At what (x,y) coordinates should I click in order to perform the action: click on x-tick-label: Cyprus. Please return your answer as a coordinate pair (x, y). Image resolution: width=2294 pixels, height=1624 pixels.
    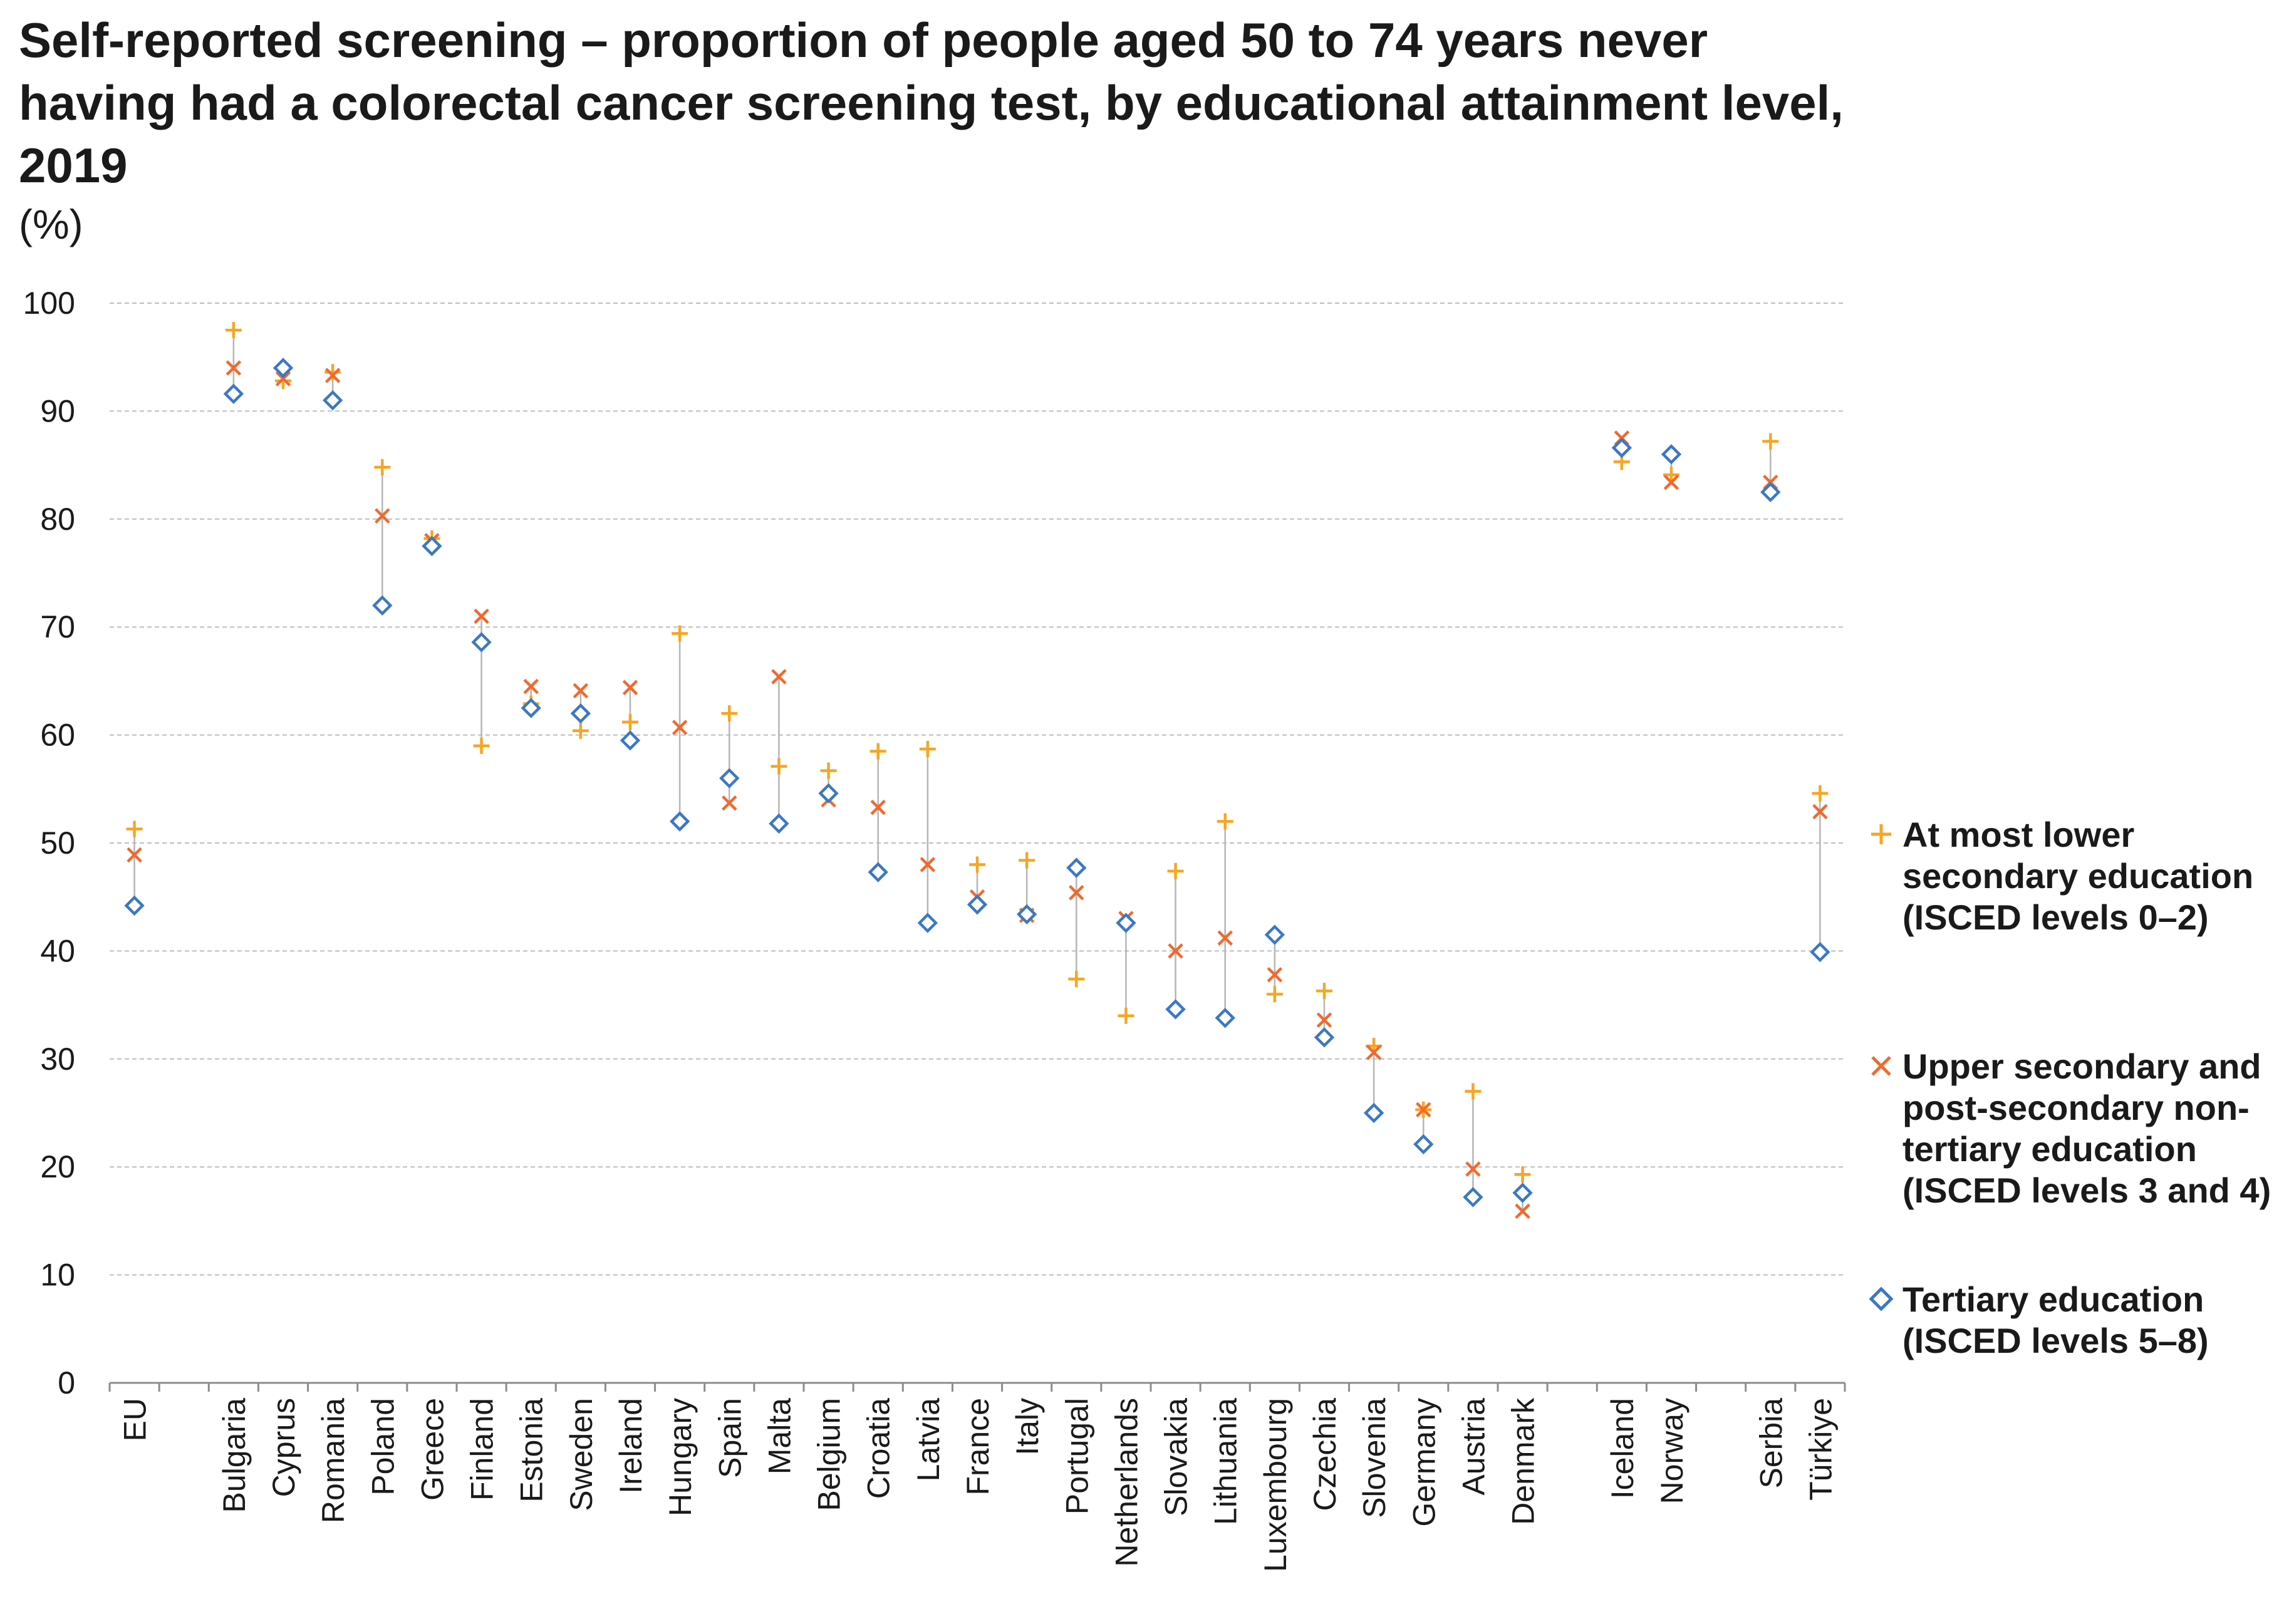
    Looking at the image, I should click on (283, 1447).